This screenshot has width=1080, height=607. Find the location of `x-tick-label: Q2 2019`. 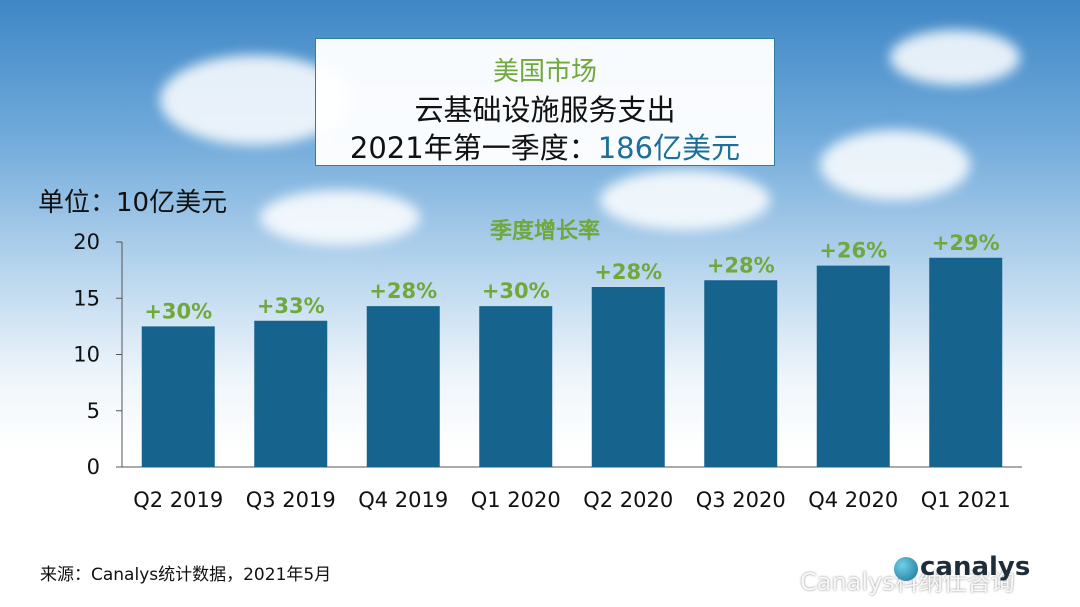

x-tick-label: Q2 2019 is located at coordinates (178, 500).